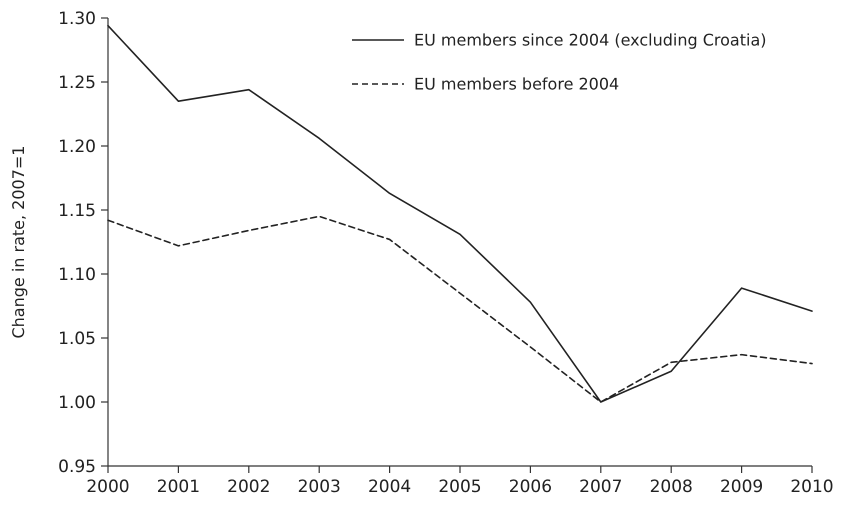  What do you see at coordinates (248, 487) in the screenshot?
I see `x-tick-label: 2002` at bounding box center [248, 487].